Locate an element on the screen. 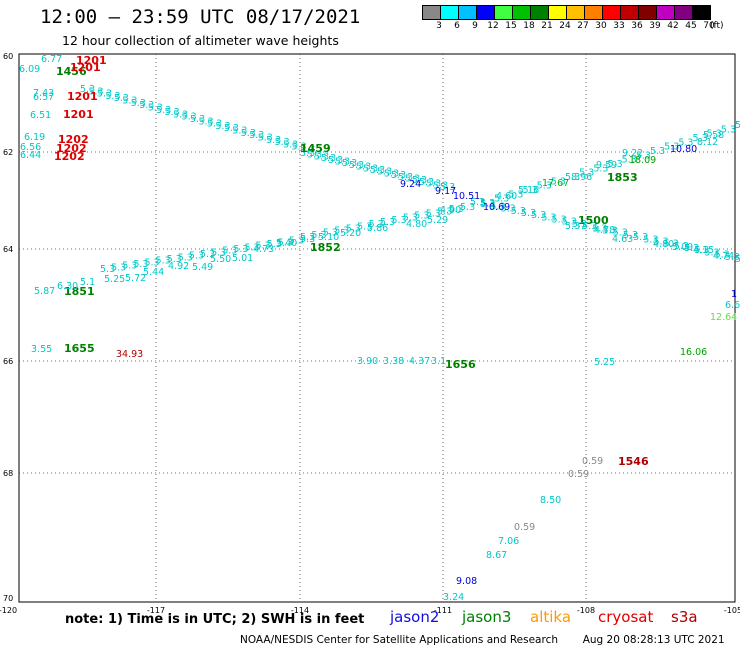  scale-label: 70 is located at coordinates (709, 26).